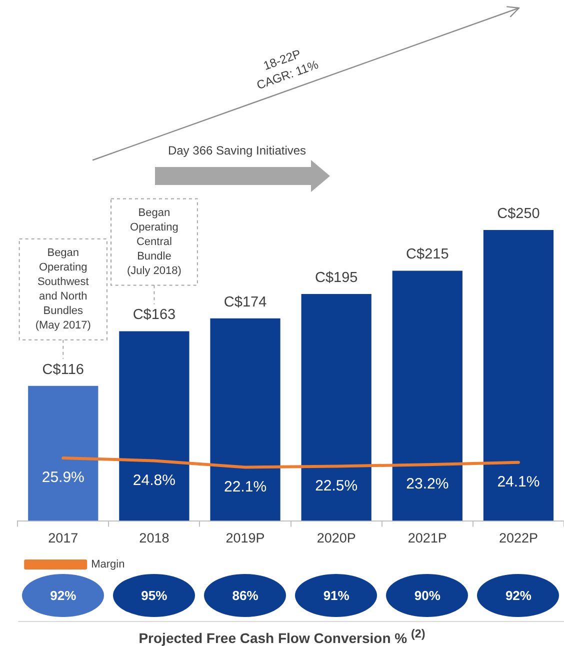 The width and height of the screenshot is (564, 646). I want to click on annotation: Began Operating Southwest and North Bundles (May 2017), so click(63, 289).